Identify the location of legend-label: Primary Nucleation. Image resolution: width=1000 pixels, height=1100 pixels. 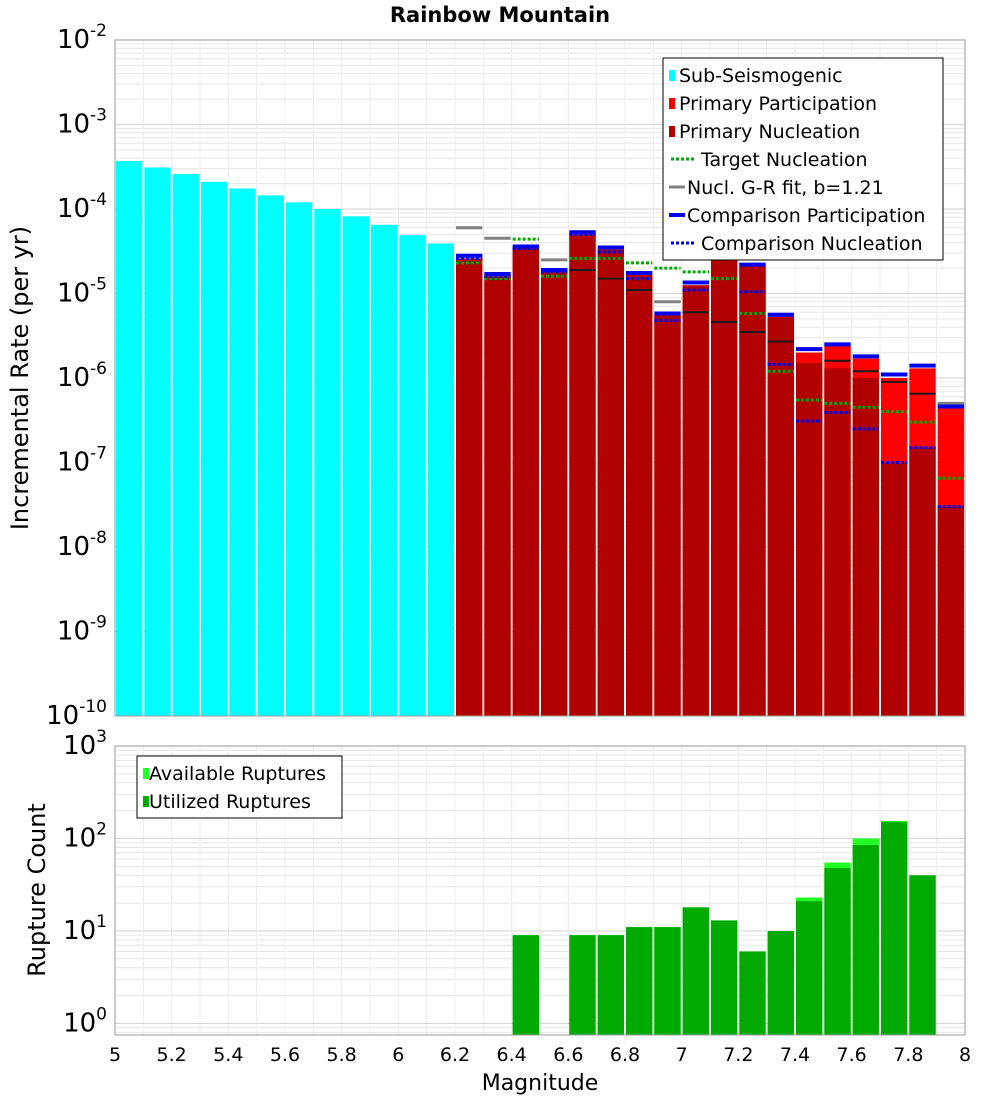
(769, 132).